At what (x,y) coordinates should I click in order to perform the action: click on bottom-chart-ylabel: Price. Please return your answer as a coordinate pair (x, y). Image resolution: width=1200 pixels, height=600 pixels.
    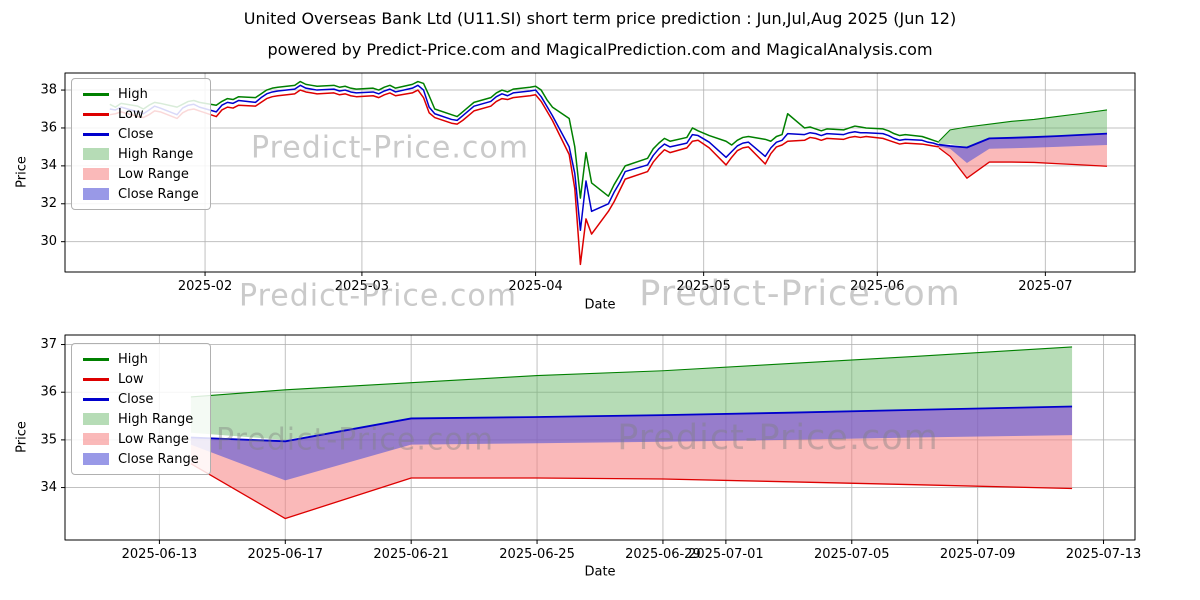
    Looking at the image, I should click on (22, 437).